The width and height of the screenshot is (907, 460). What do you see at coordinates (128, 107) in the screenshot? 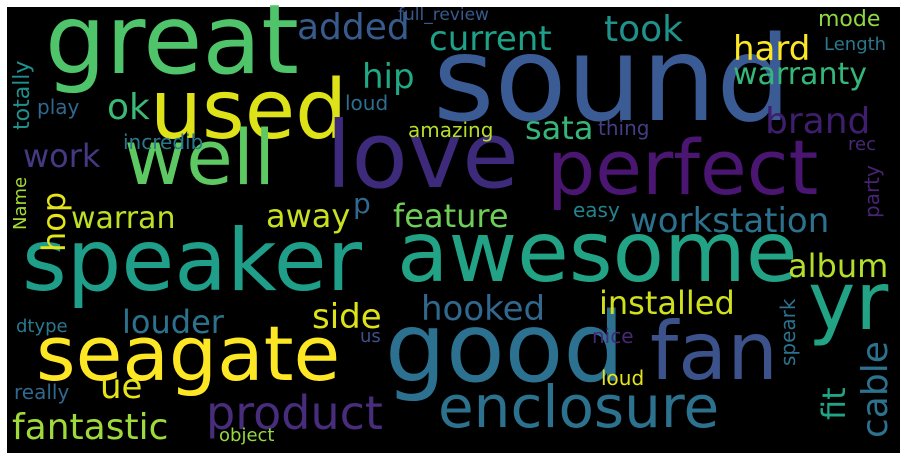
I see `word-ok: ok` at bounding box center [128, 107].